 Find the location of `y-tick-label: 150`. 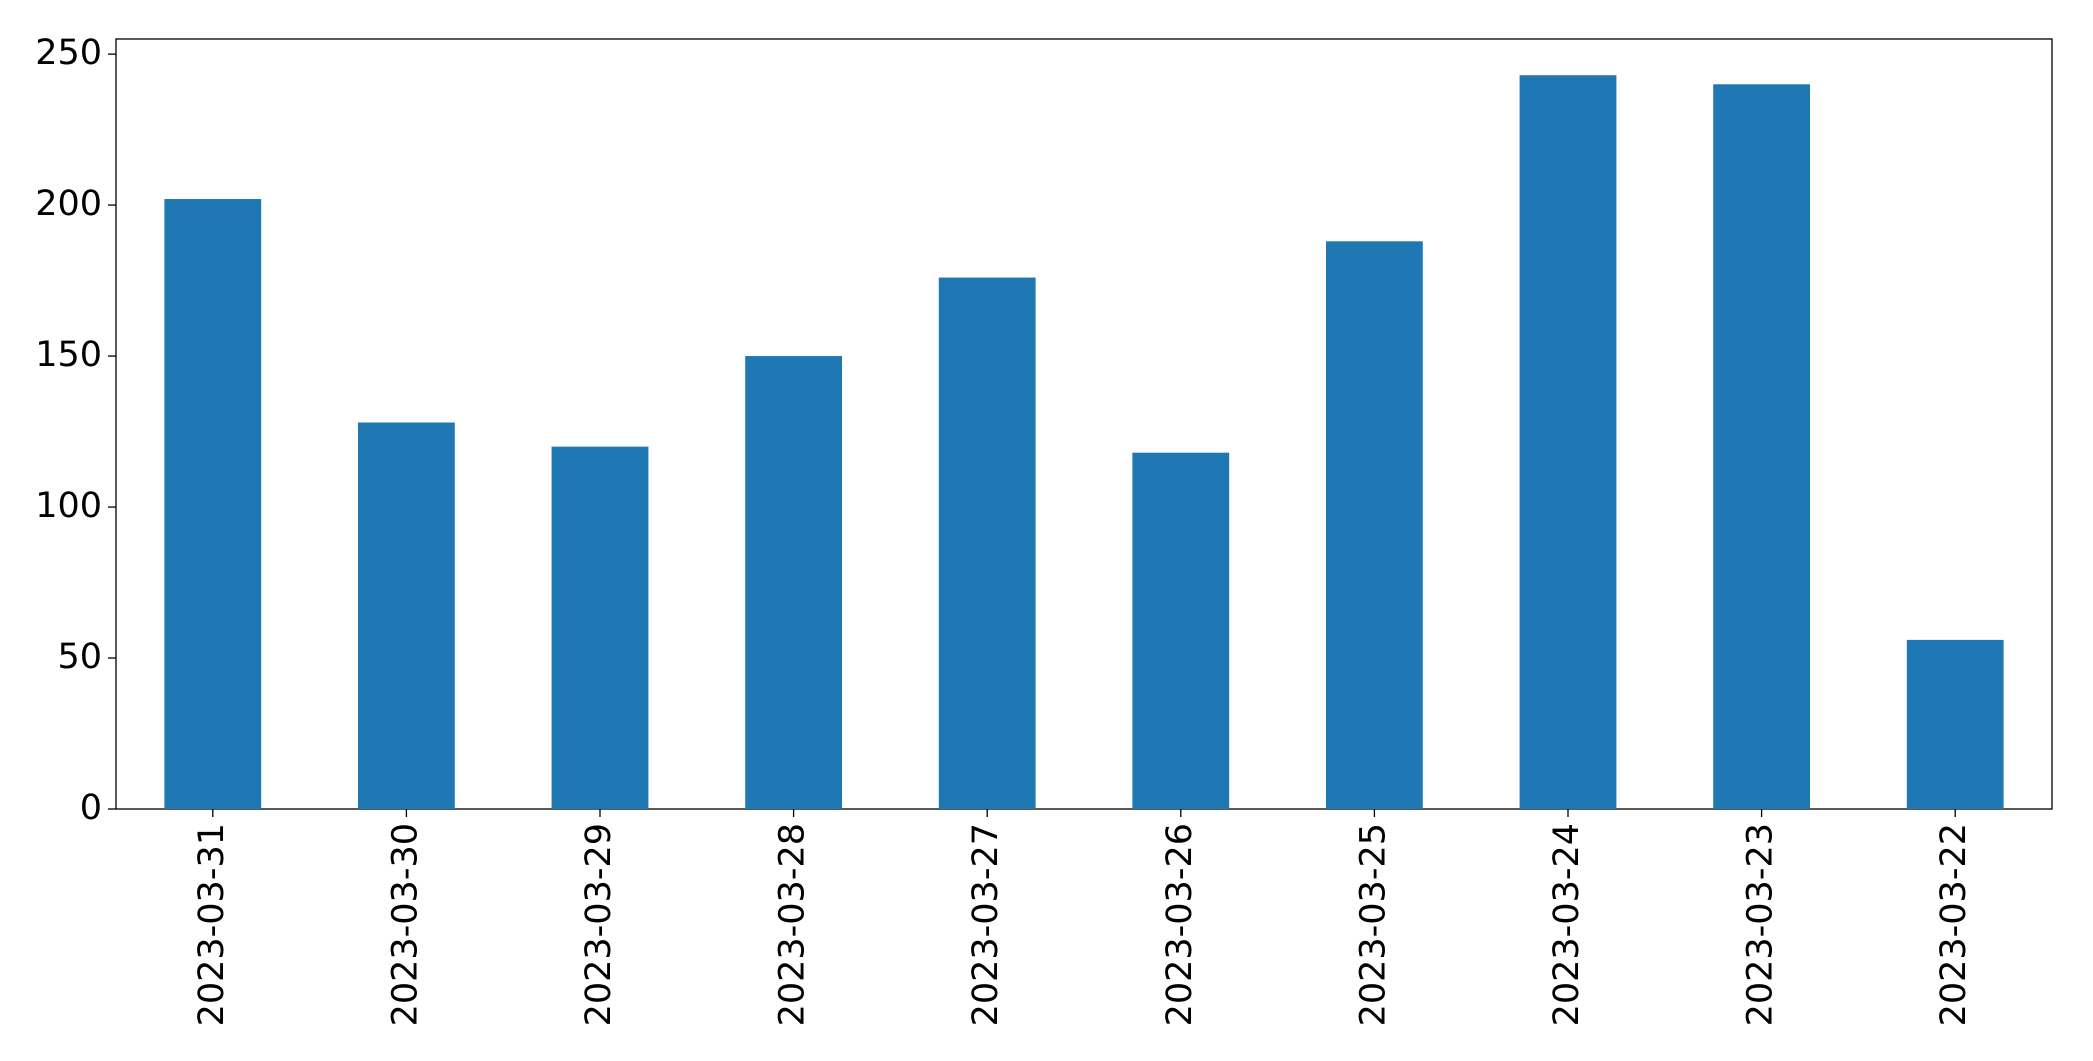

y-tick-label: 150 is located at coordinates (68, 355).